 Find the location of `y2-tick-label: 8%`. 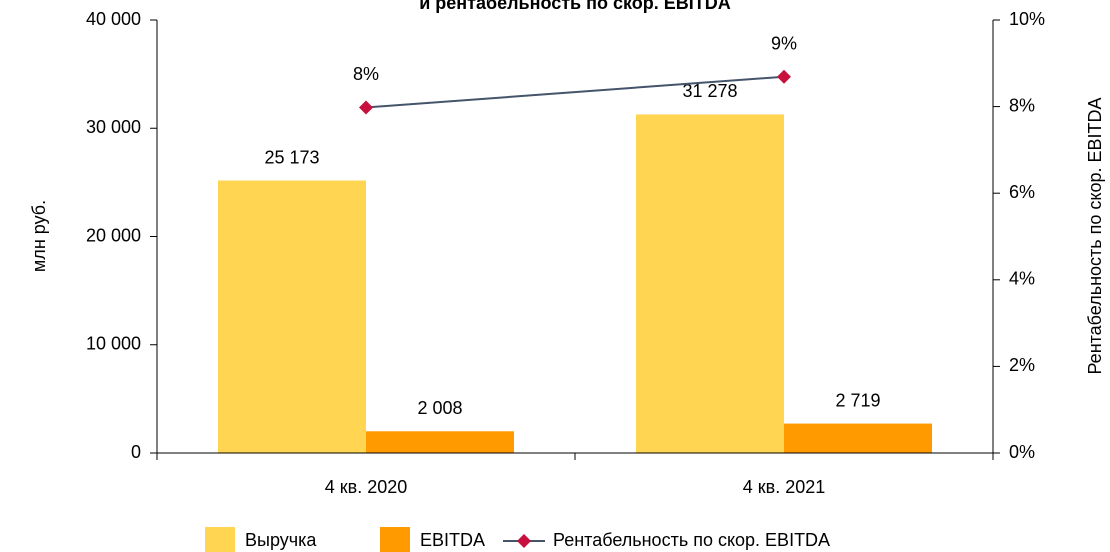

y2-tick-label: 8% is located at coordinates (1022, 105).